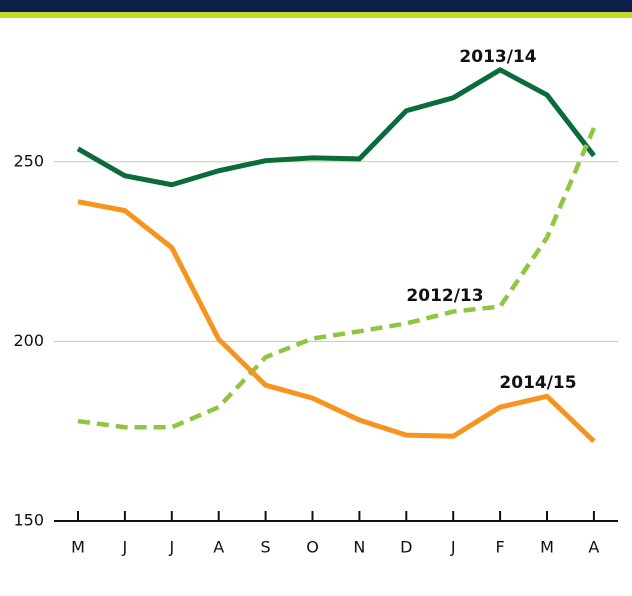 Image resolution: width=632 pixels, height=596 pixels. Describe the element at coordinates (312, 547) in the screenshot. I see `x-tick-label: O` at that location.